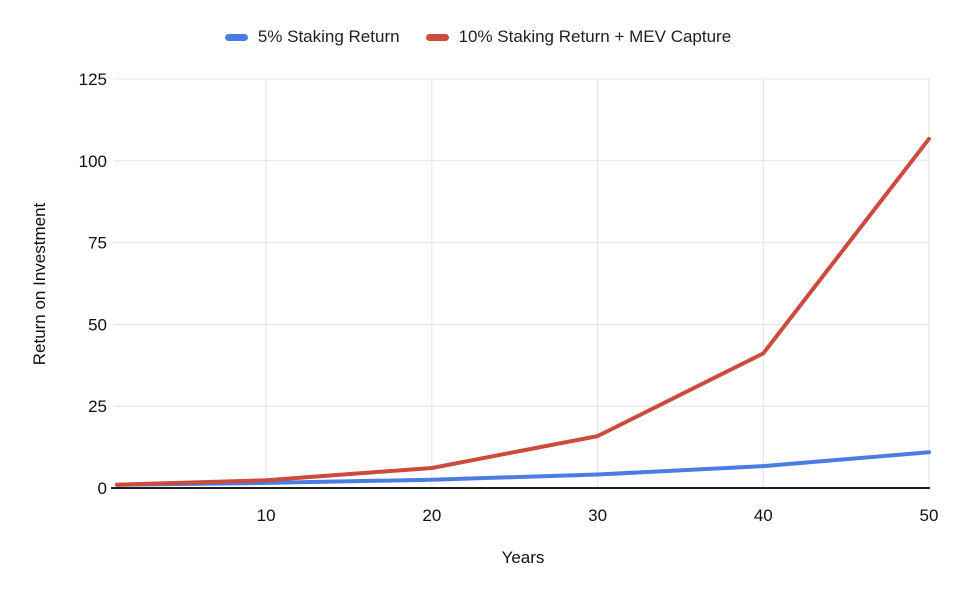 The width and height of the screenshot is (956, 594). What do you see at coordinates (431, 515) in the screenshot?
I see `x-tick-label: 20` at bounding box center [431, 515].